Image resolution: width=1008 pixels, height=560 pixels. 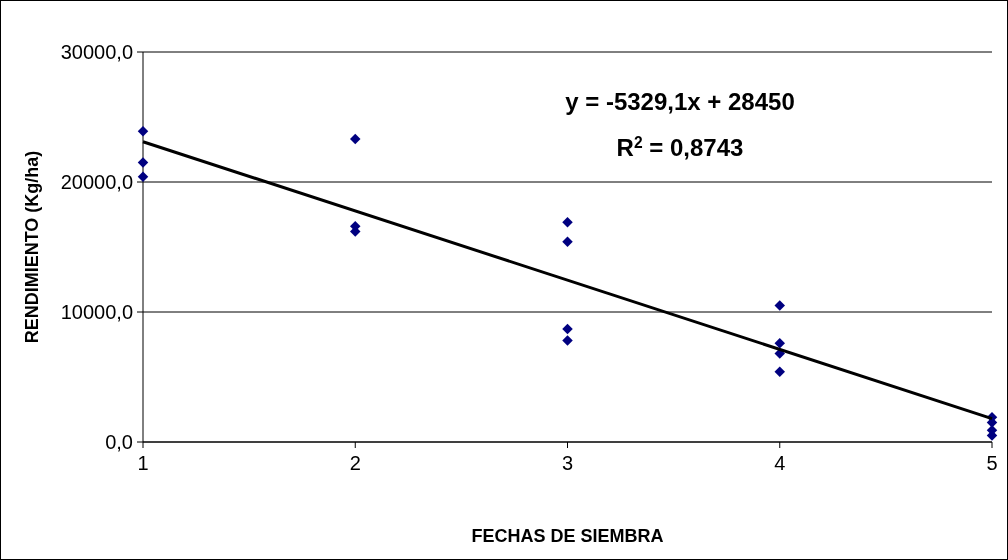 What do you see at coordinates (96, 312) in the screenshot?
I see `y-tick-label: 10000,0` at bounding box center [96, 312].